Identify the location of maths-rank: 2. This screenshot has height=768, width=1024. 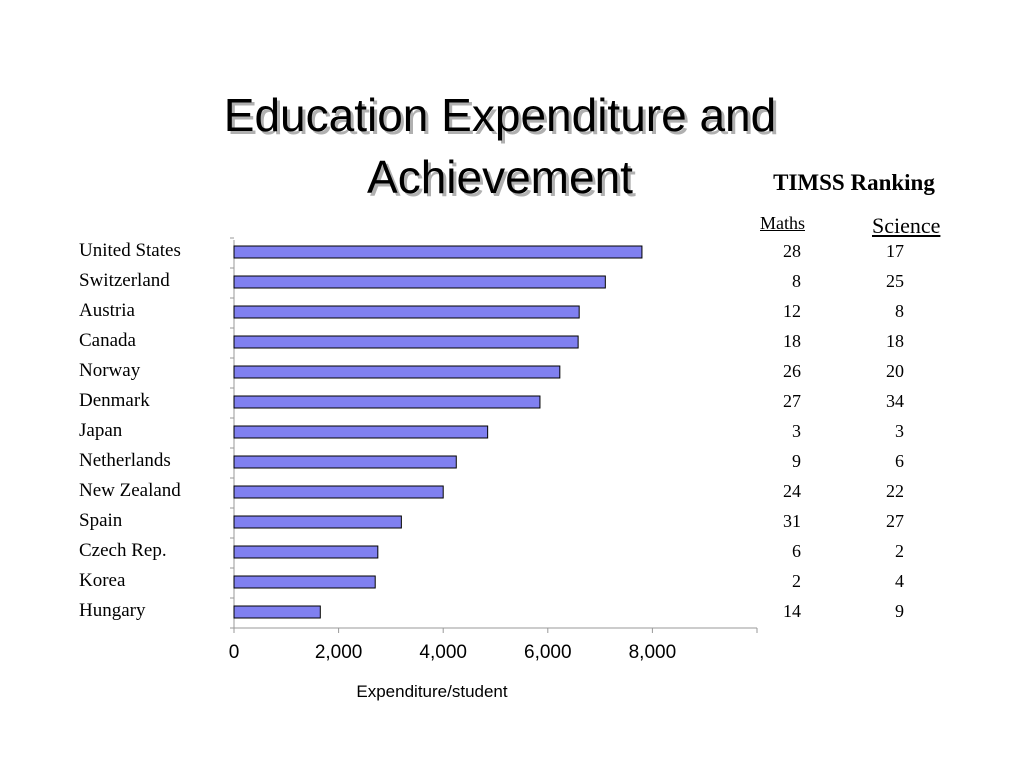
(796, 581).